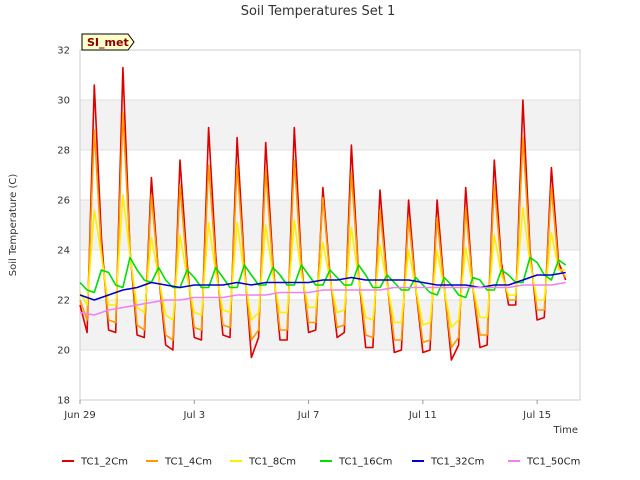 The height and width of the screenshot is (480, 640). What do you see at coordinates (322, 286) in the screenshot?
I see `series-line-TC1_32Cm` at bounding box center [322, 286].